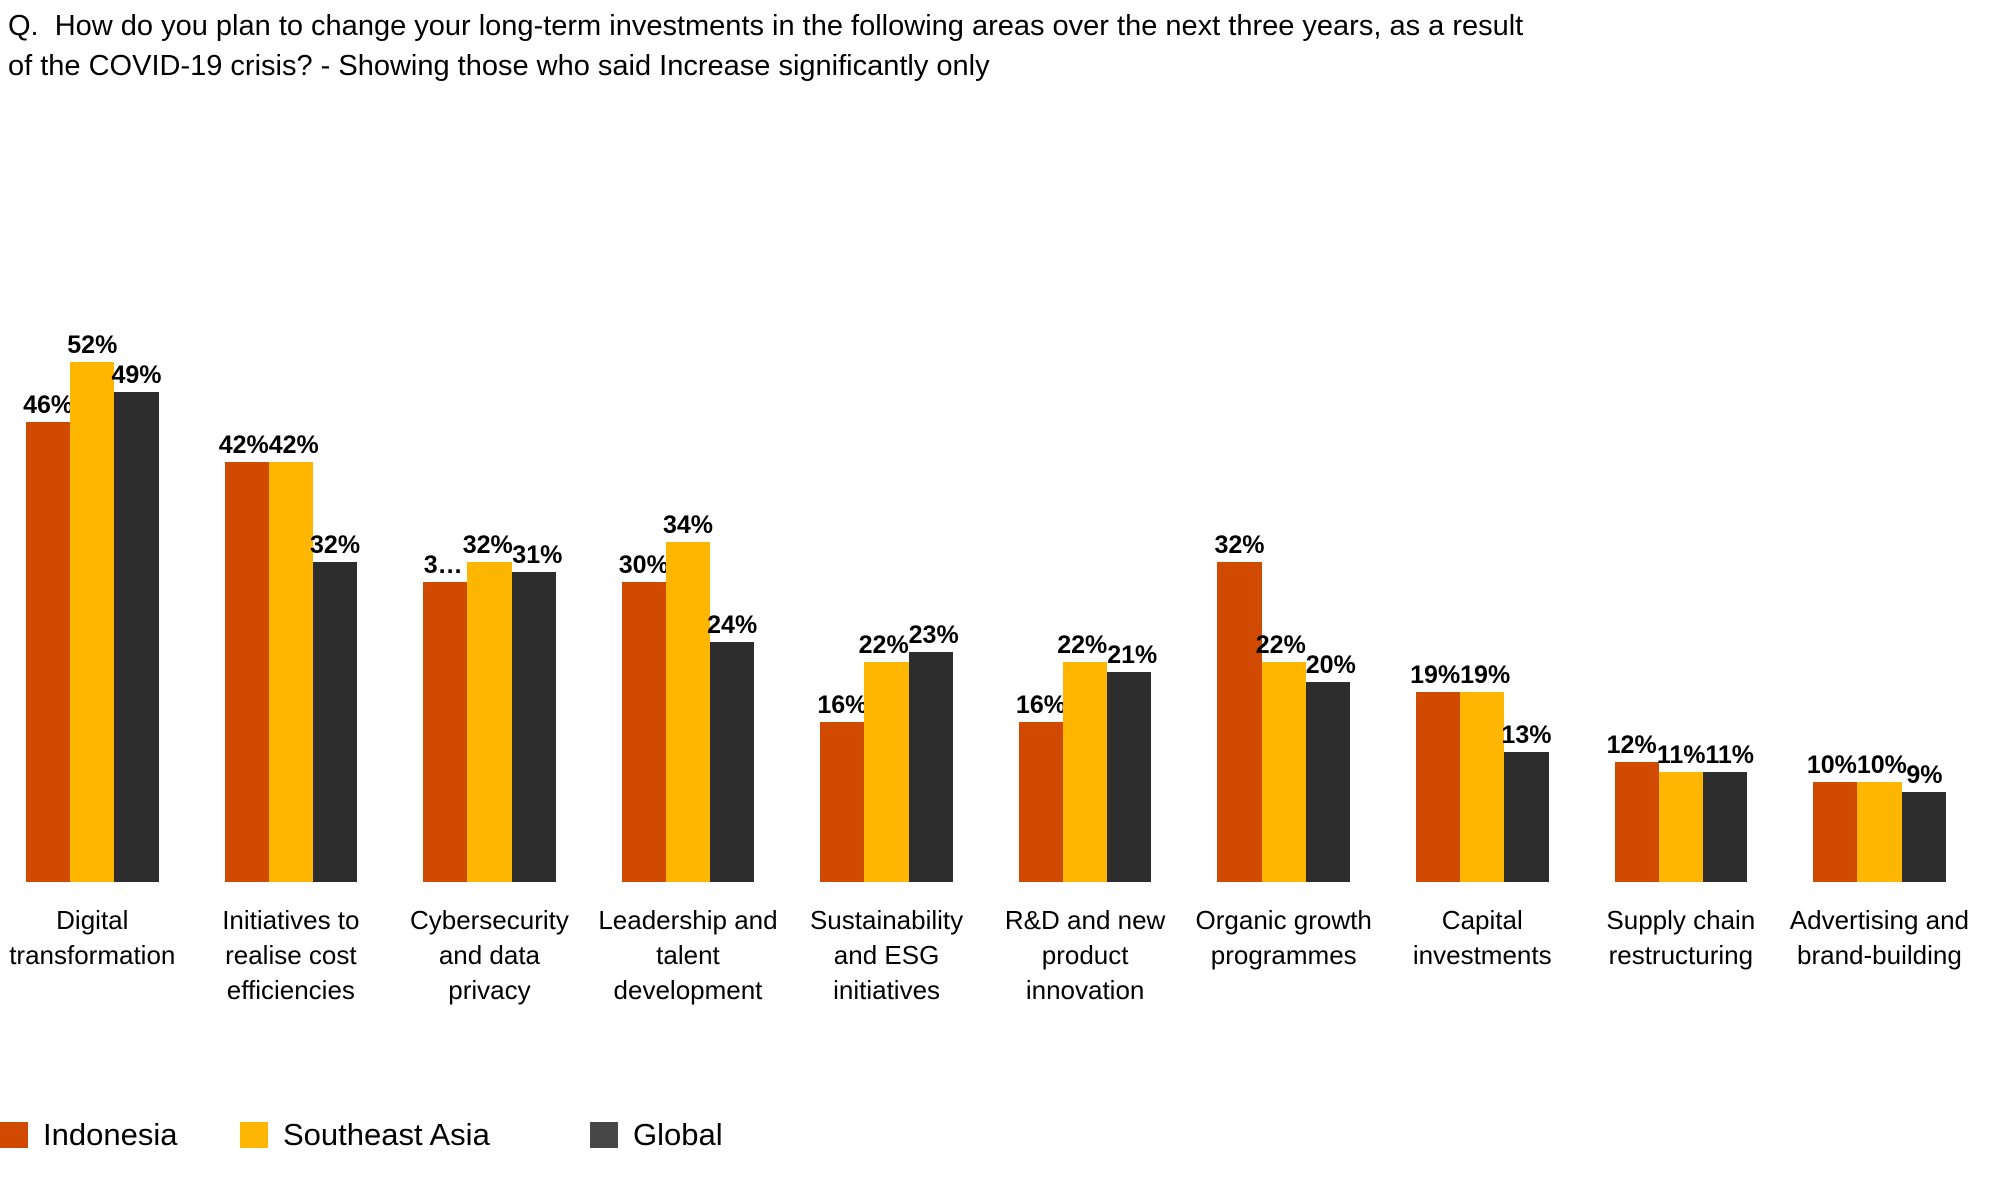  What do you see at coordinates (92, 345) in the screenshot?
I see `bar-value-label: 52%` at bounding box center [92, 345].